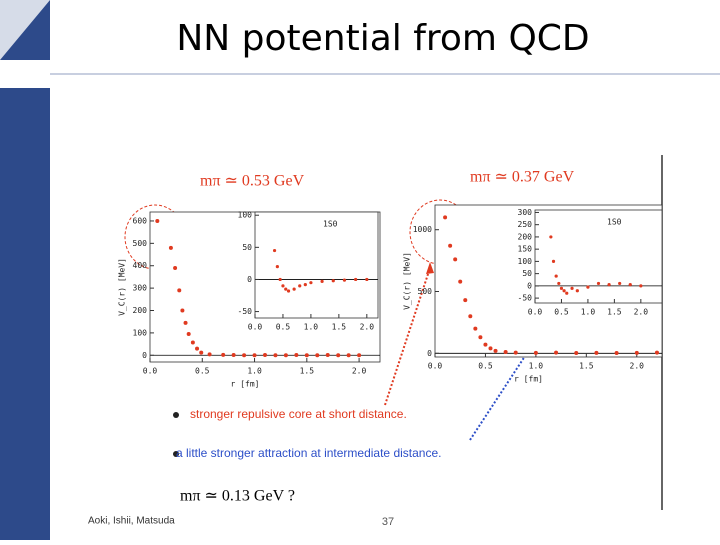 The height and width of the screenshot is (545, 720). I want to click on y-tick-label: 150, so click(525, 249).